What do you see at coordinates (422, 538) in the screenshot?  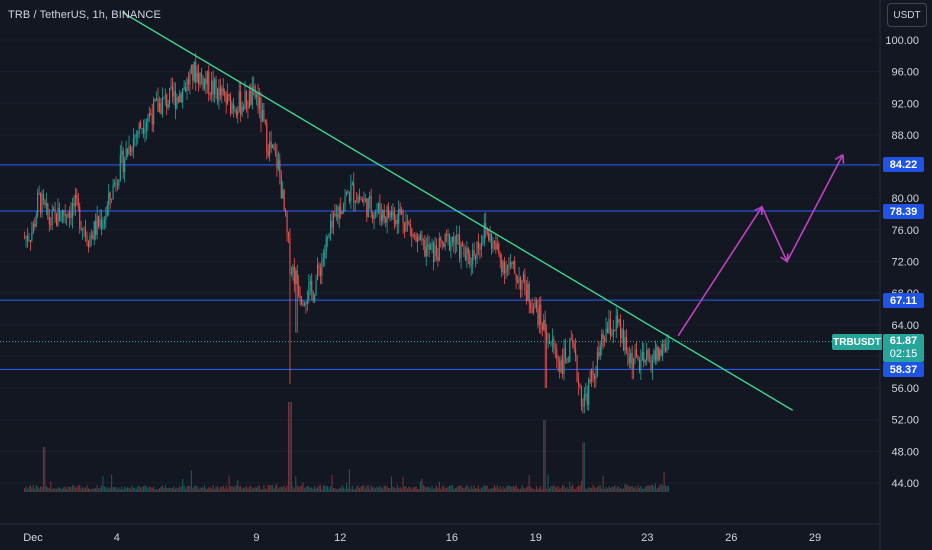 I see `time-axis: Dec 4 9 12 16 19 23 26 29` at bounding box center [422, 538].